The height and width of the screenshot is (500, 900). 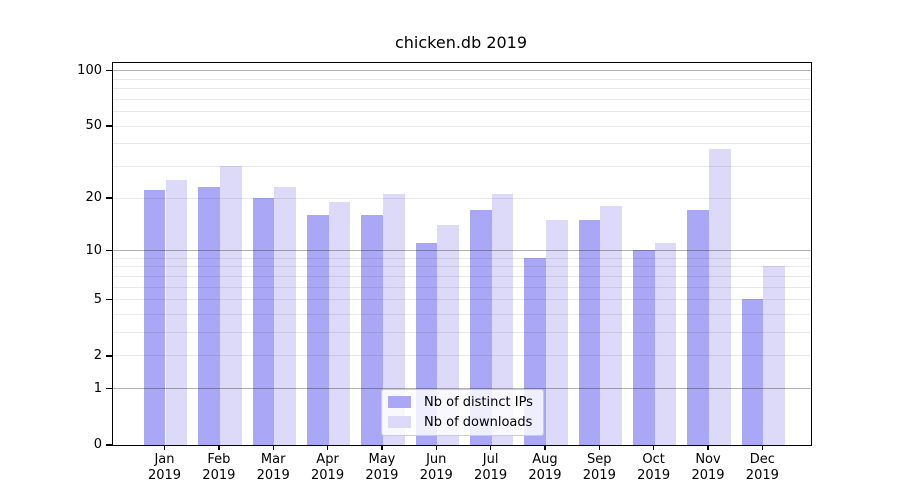 I want to click on x-tick-month-jan: Jan, so click(x=164, y=459).